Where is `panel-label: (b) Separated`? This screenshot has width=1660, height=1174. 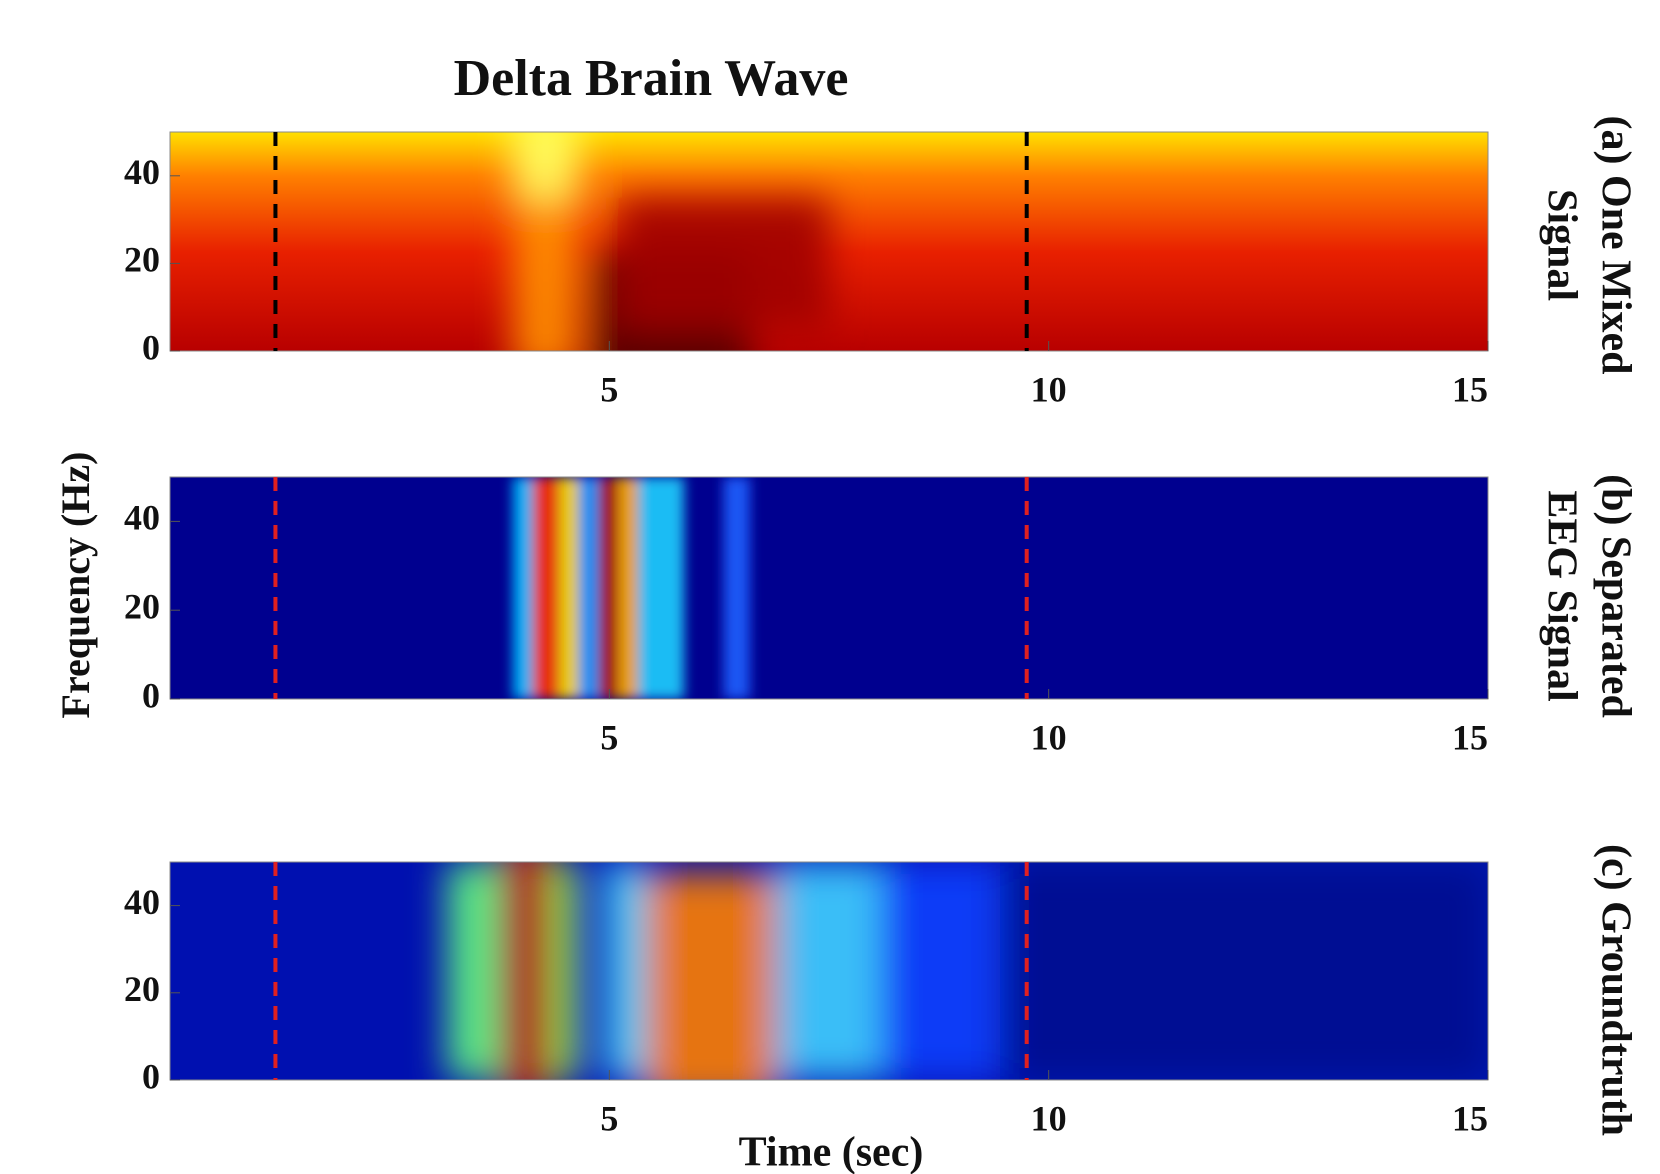 panel-label: (b) Separated is located at coordinates (1615, 596).